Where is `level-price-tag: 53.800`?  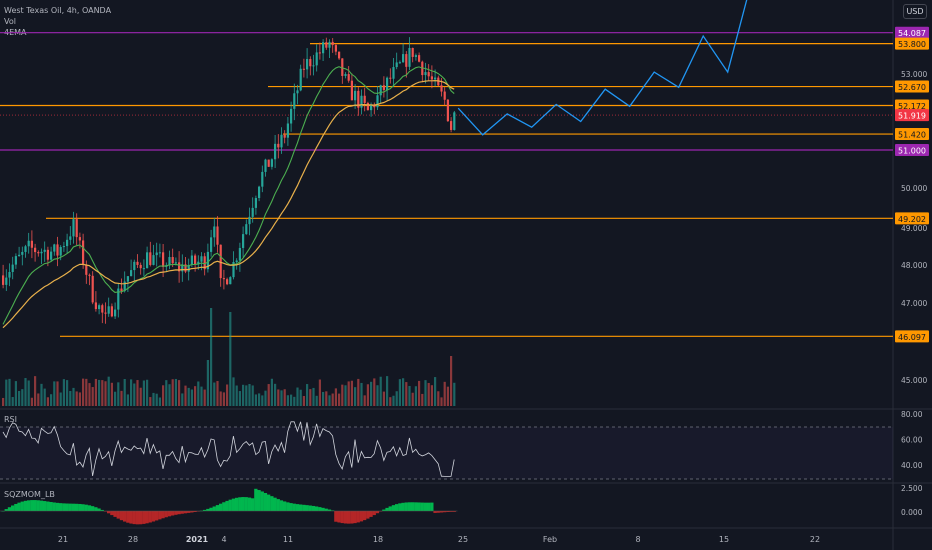 level-price-tag: 53.800 is located at coordinates (912, 43).